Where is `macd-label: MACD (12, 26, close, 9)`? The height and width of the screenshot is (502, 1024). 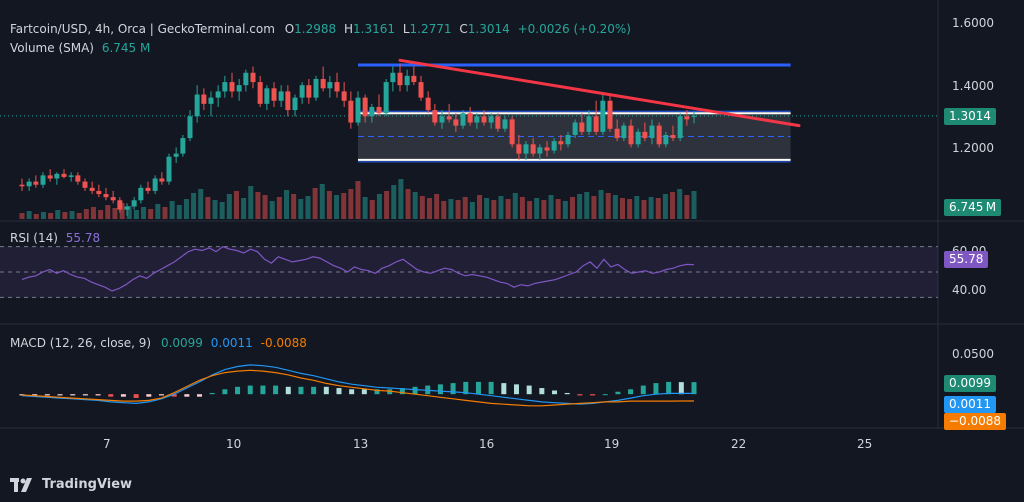
macd-label: MACD (12, 26, close, 9) is located at coordinates (81, 343).